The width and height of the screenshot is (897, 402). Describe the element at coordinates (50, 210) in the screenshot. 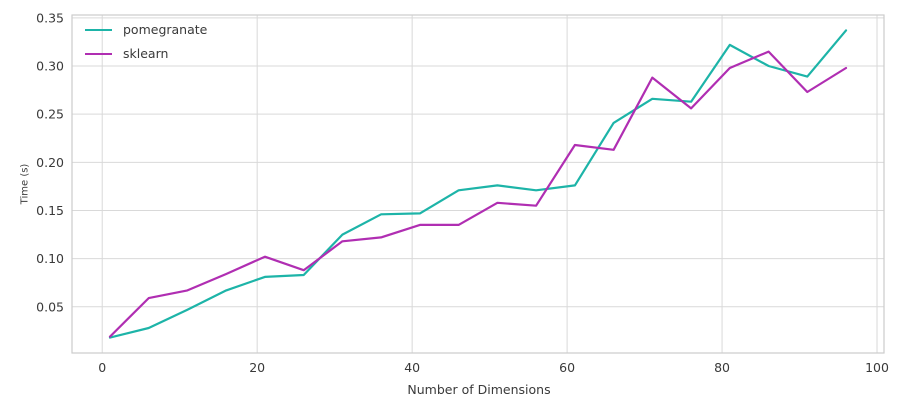

I see `y-tick-label: 0.15` at that location.